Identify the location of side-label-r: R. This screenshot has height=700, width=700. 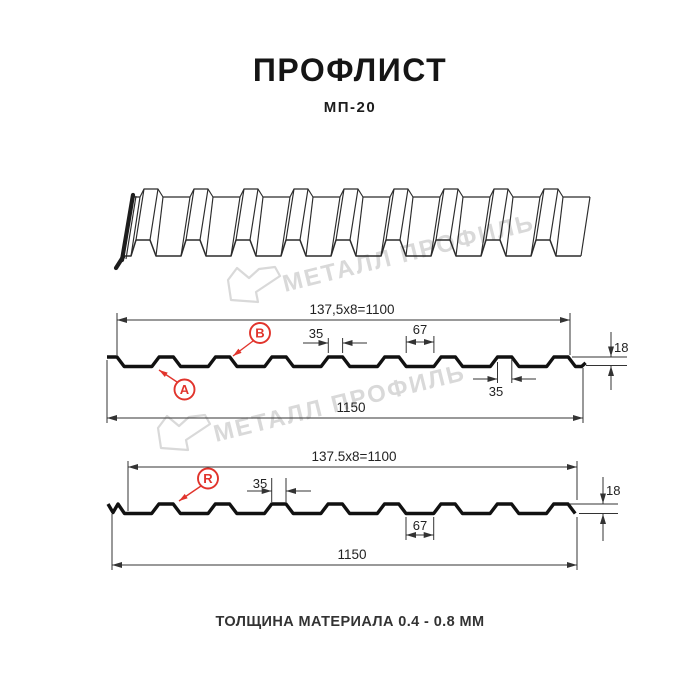
(198, 484).